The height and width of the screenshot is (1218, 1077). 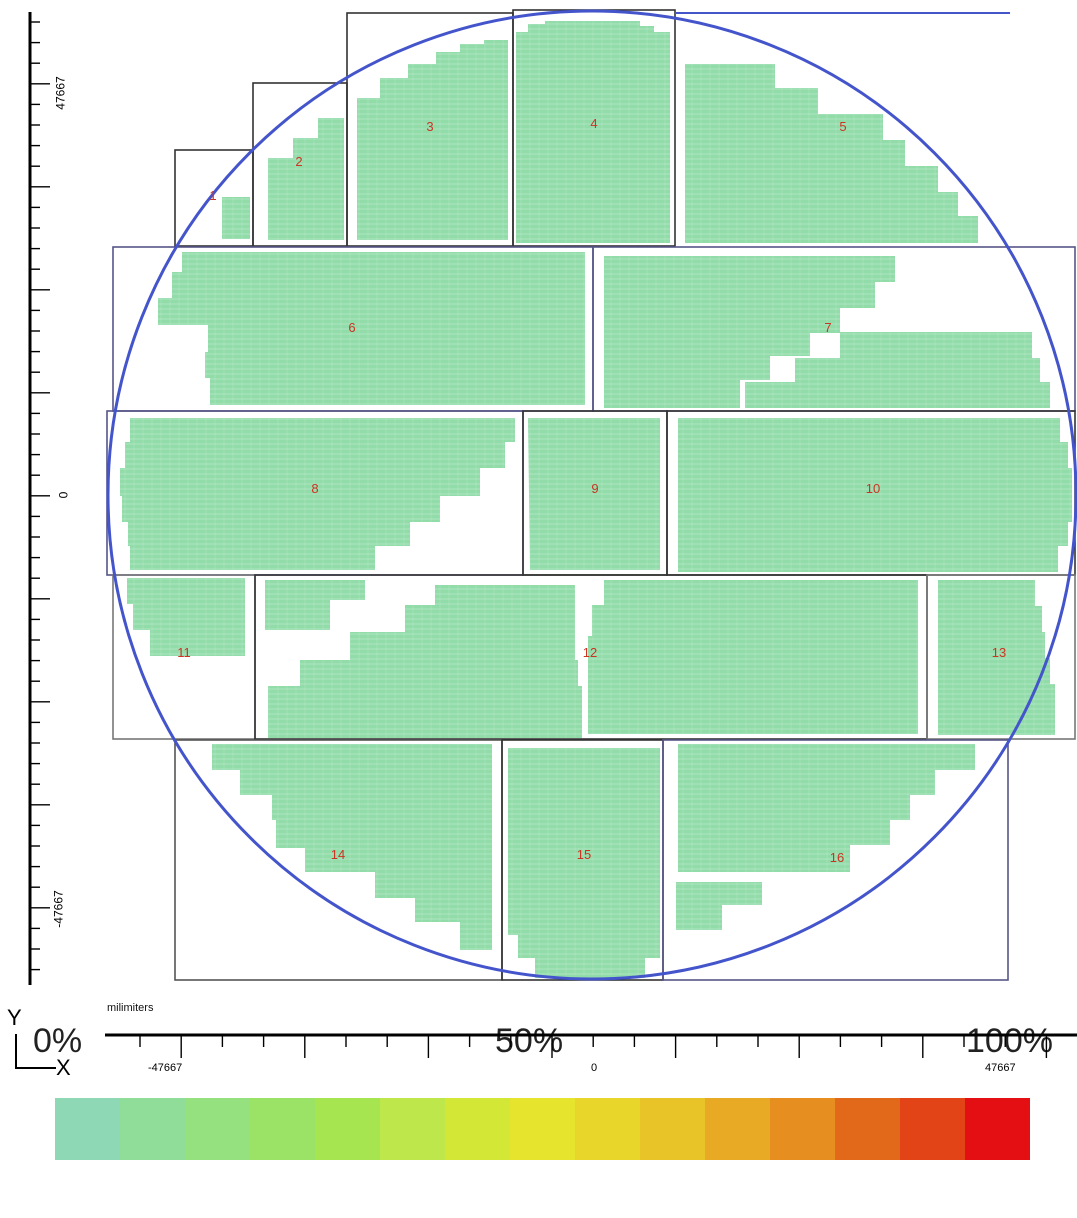 I want to click on x-tick-label-left: -47667, so click(x=165, y=1068).